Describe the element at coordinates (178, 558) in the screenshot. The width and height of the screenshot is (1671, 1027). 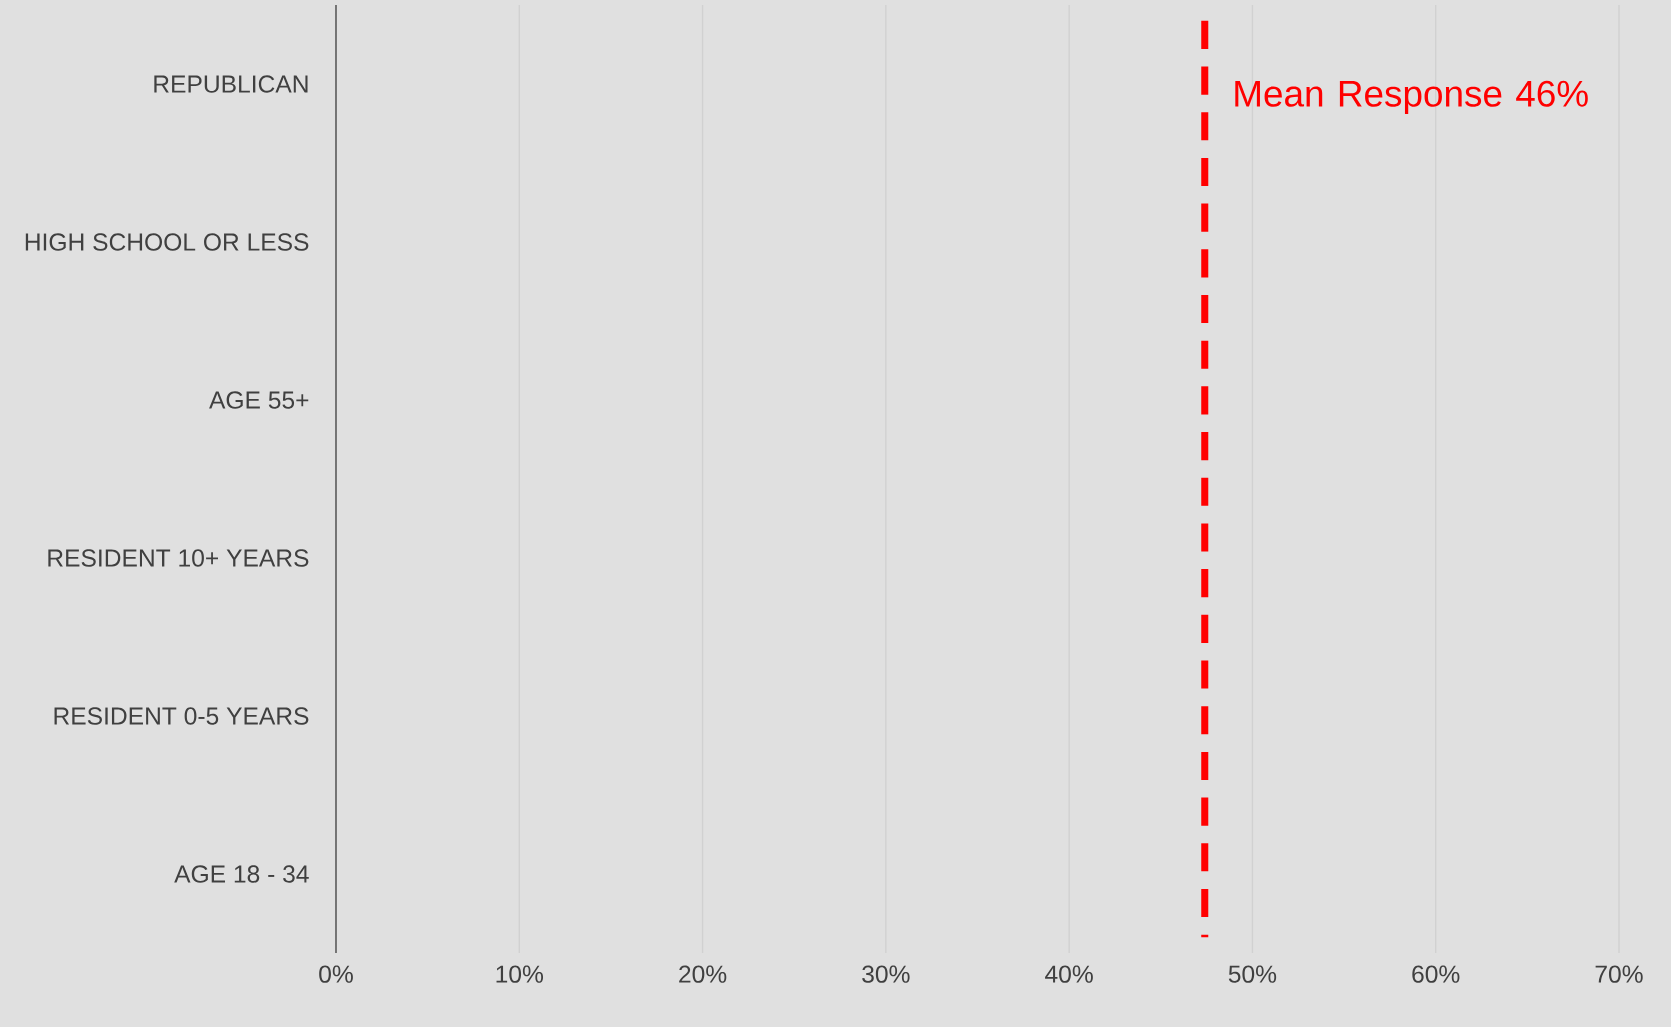
I see `y-tick-label: RESIDENT 10+ YEARS` at that location.